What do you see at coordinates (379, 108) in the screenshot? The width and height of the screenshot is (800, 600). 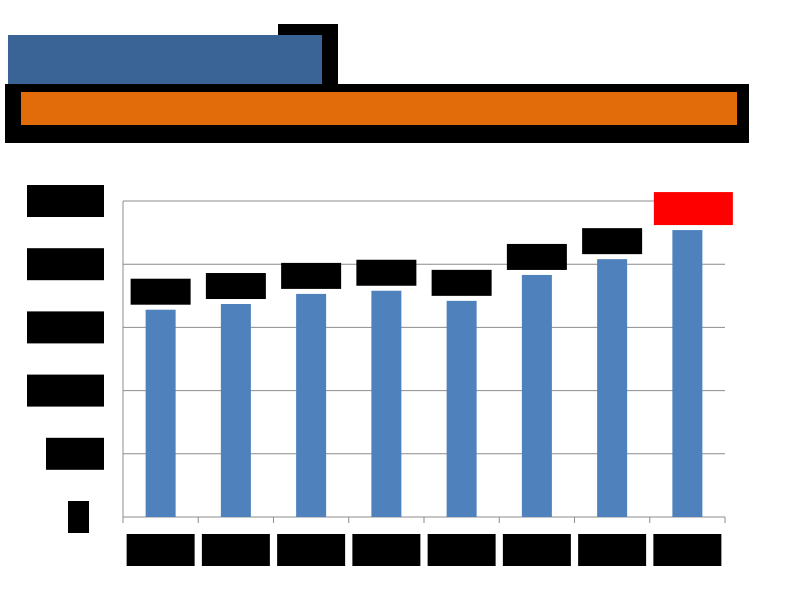 I see `subtitle-banner` at bounding box center [379, 108].